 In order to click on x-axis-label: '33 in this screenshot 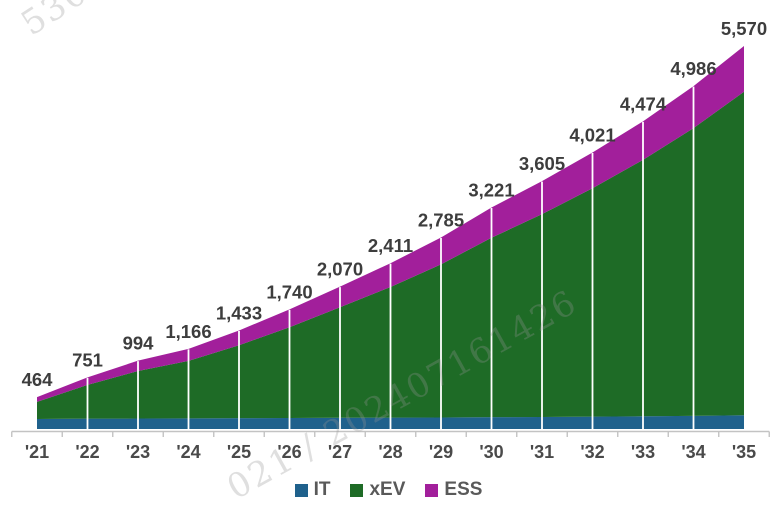, I will do `click(643, 452)`.